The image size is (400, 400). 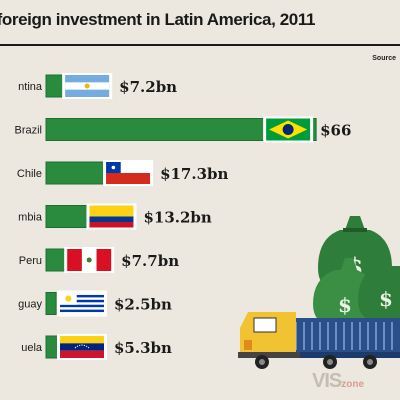 I want to click on value-label: $5.3bn, so click(x=143, y=348).